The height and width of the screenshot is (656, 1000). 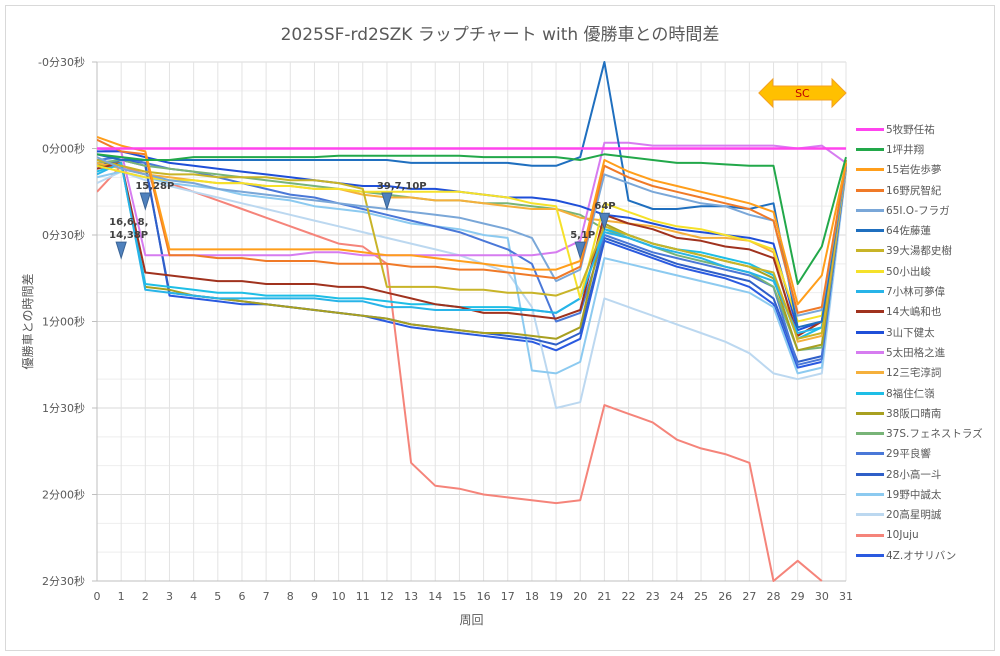 What do you see at coordinates (914, 170) in the screenshot?
I see `legend-label: 15岩佐歩夢` at bounding box center [914, 170].